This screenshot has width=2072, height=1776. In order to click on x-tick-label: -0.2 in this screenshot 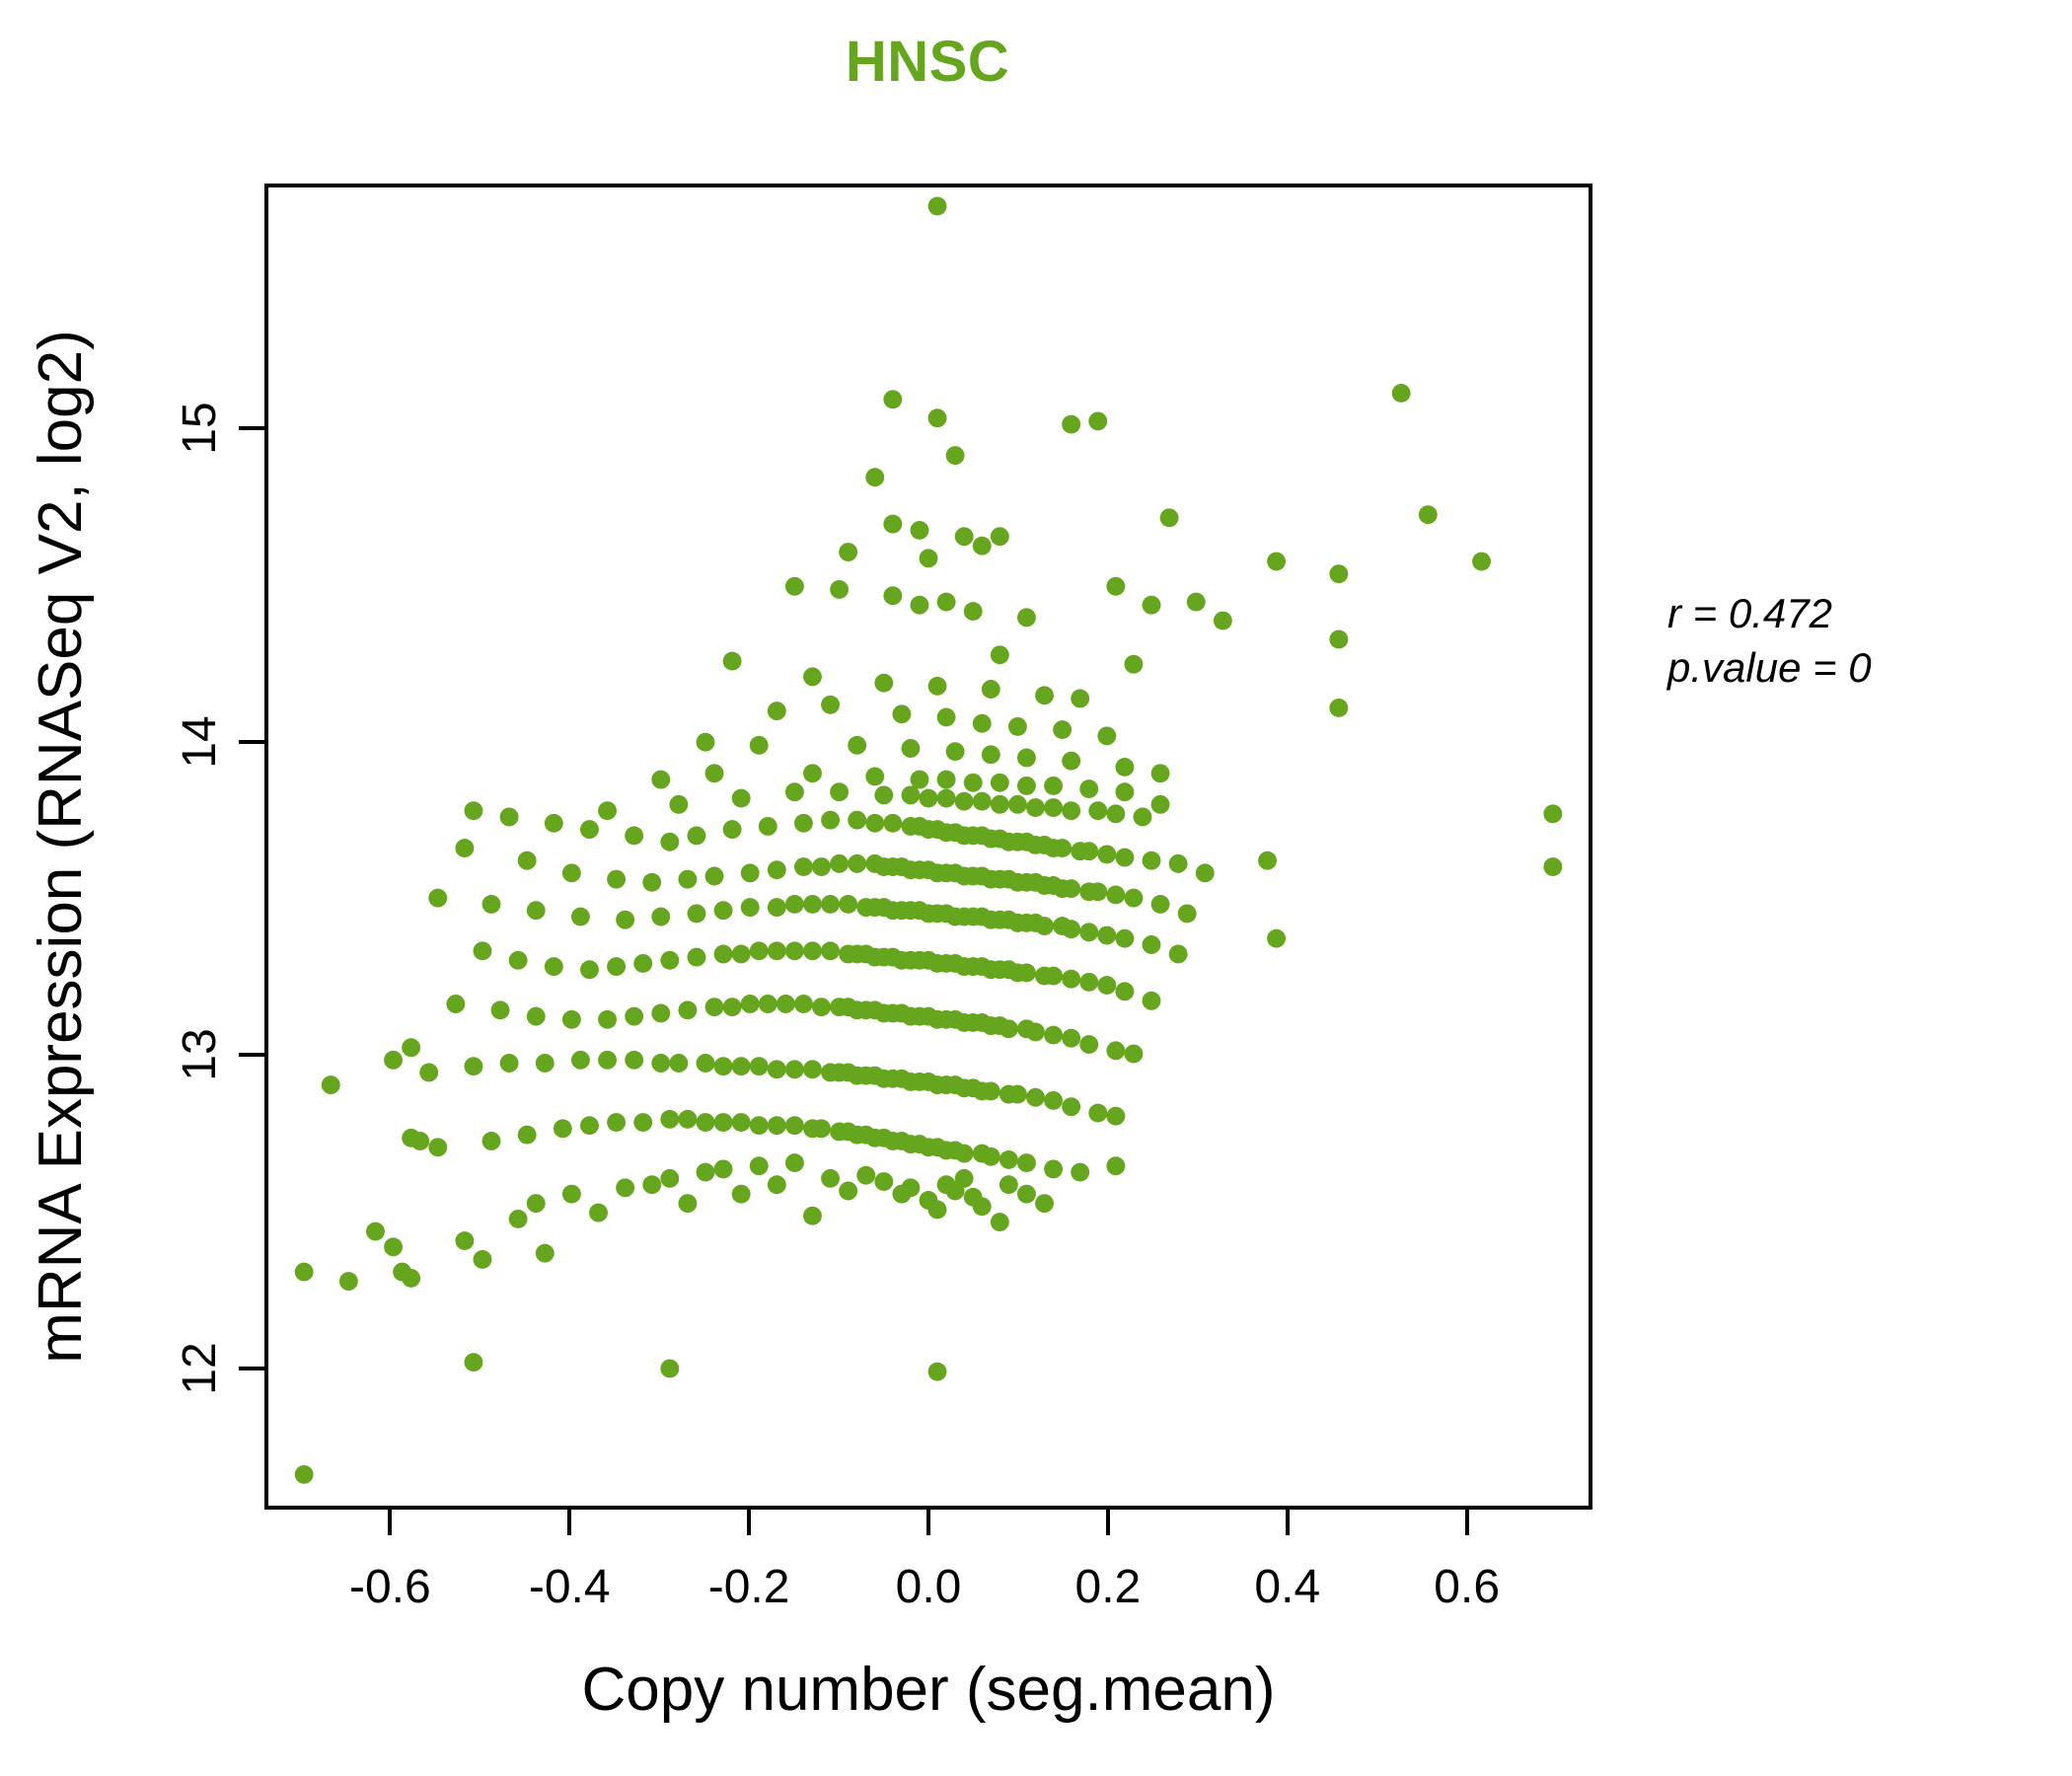, I will do `click(748, 1587)`.